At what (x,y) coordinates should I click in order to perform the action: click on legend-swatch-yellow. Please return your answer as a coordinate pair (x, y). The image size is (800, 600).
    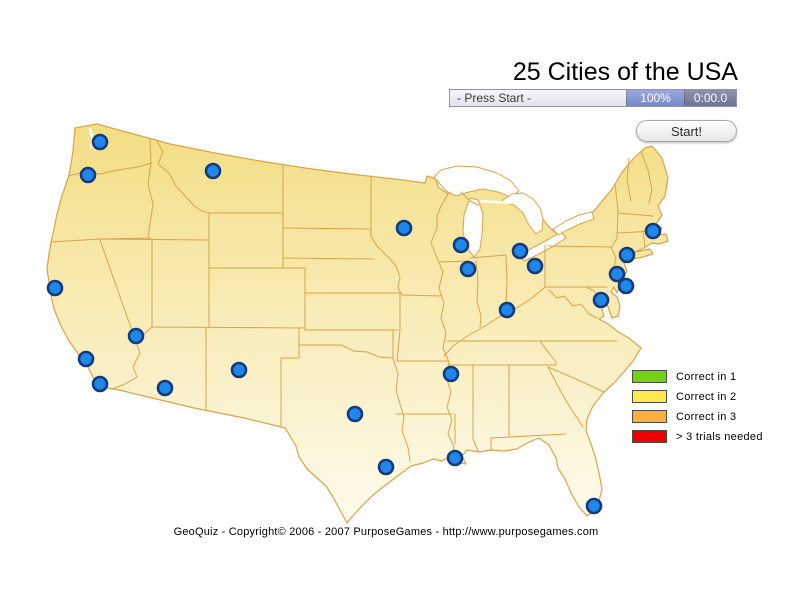
    Looking at the image, I should click on (649, 396).